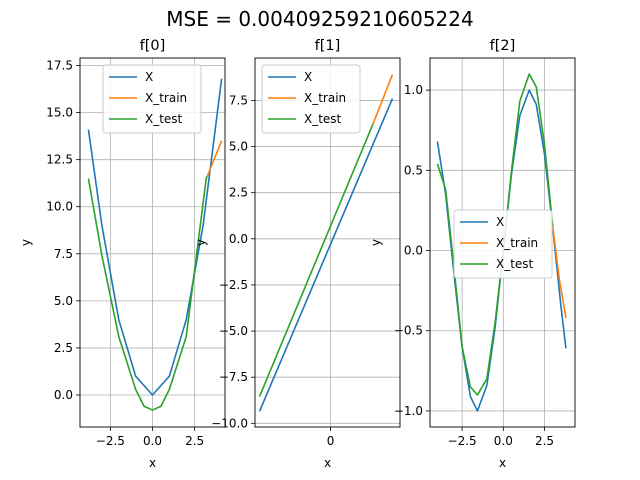 The image size is (640, 480). I want to click on y-tick-label: 17.5, so click(59, 66).